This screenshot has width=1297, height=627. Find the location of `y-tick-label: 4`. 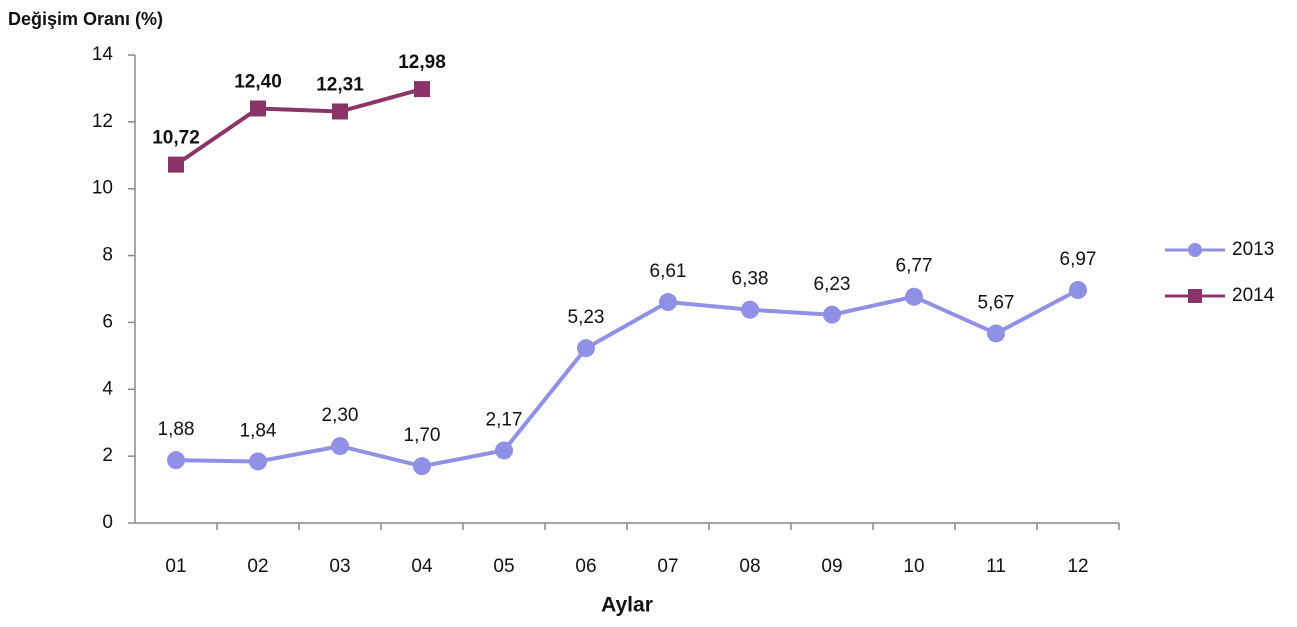

y-tick-label: 4 is located at coordinates (107, 388).